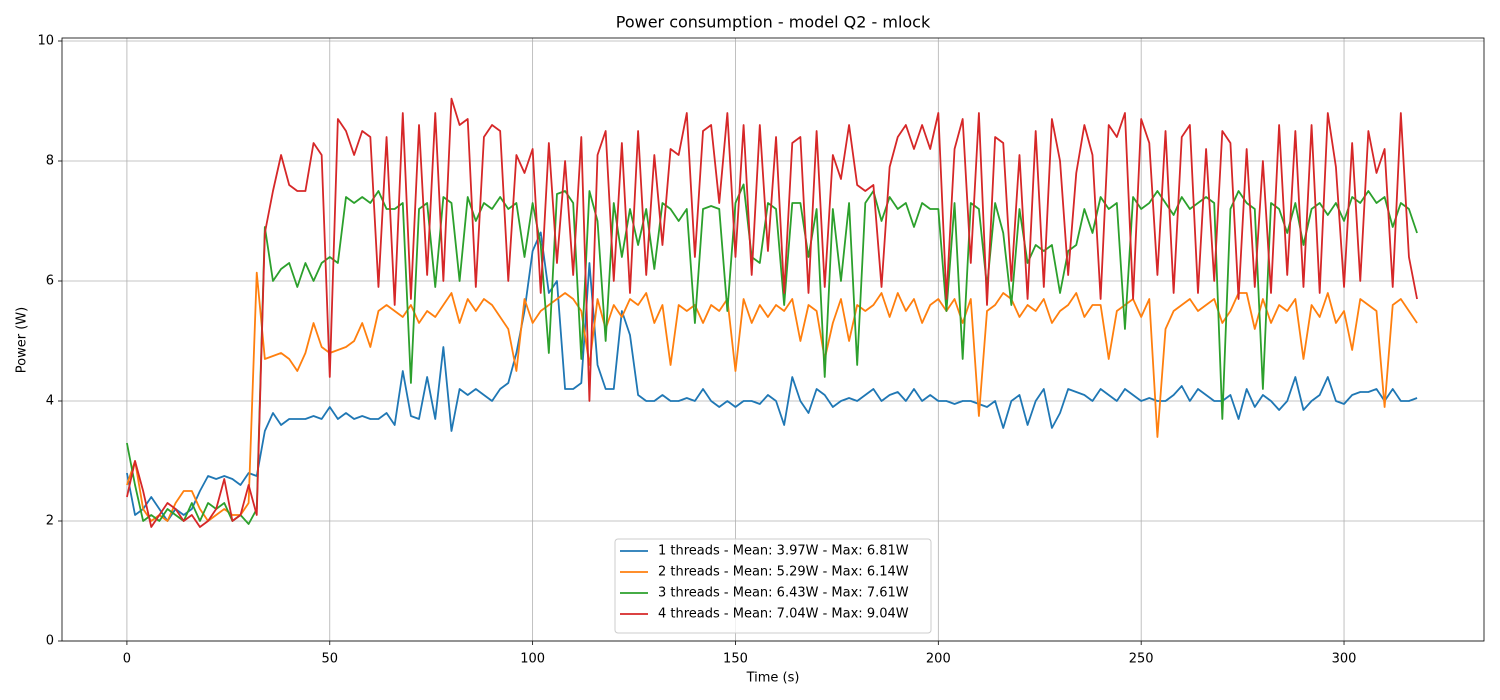 The height and width of the screenshot is (700, 1500). What do you see at coordinates (1344, 659) in the screenshot?
I see `x-tick-label: 300` at bounding box center [1344, 659].